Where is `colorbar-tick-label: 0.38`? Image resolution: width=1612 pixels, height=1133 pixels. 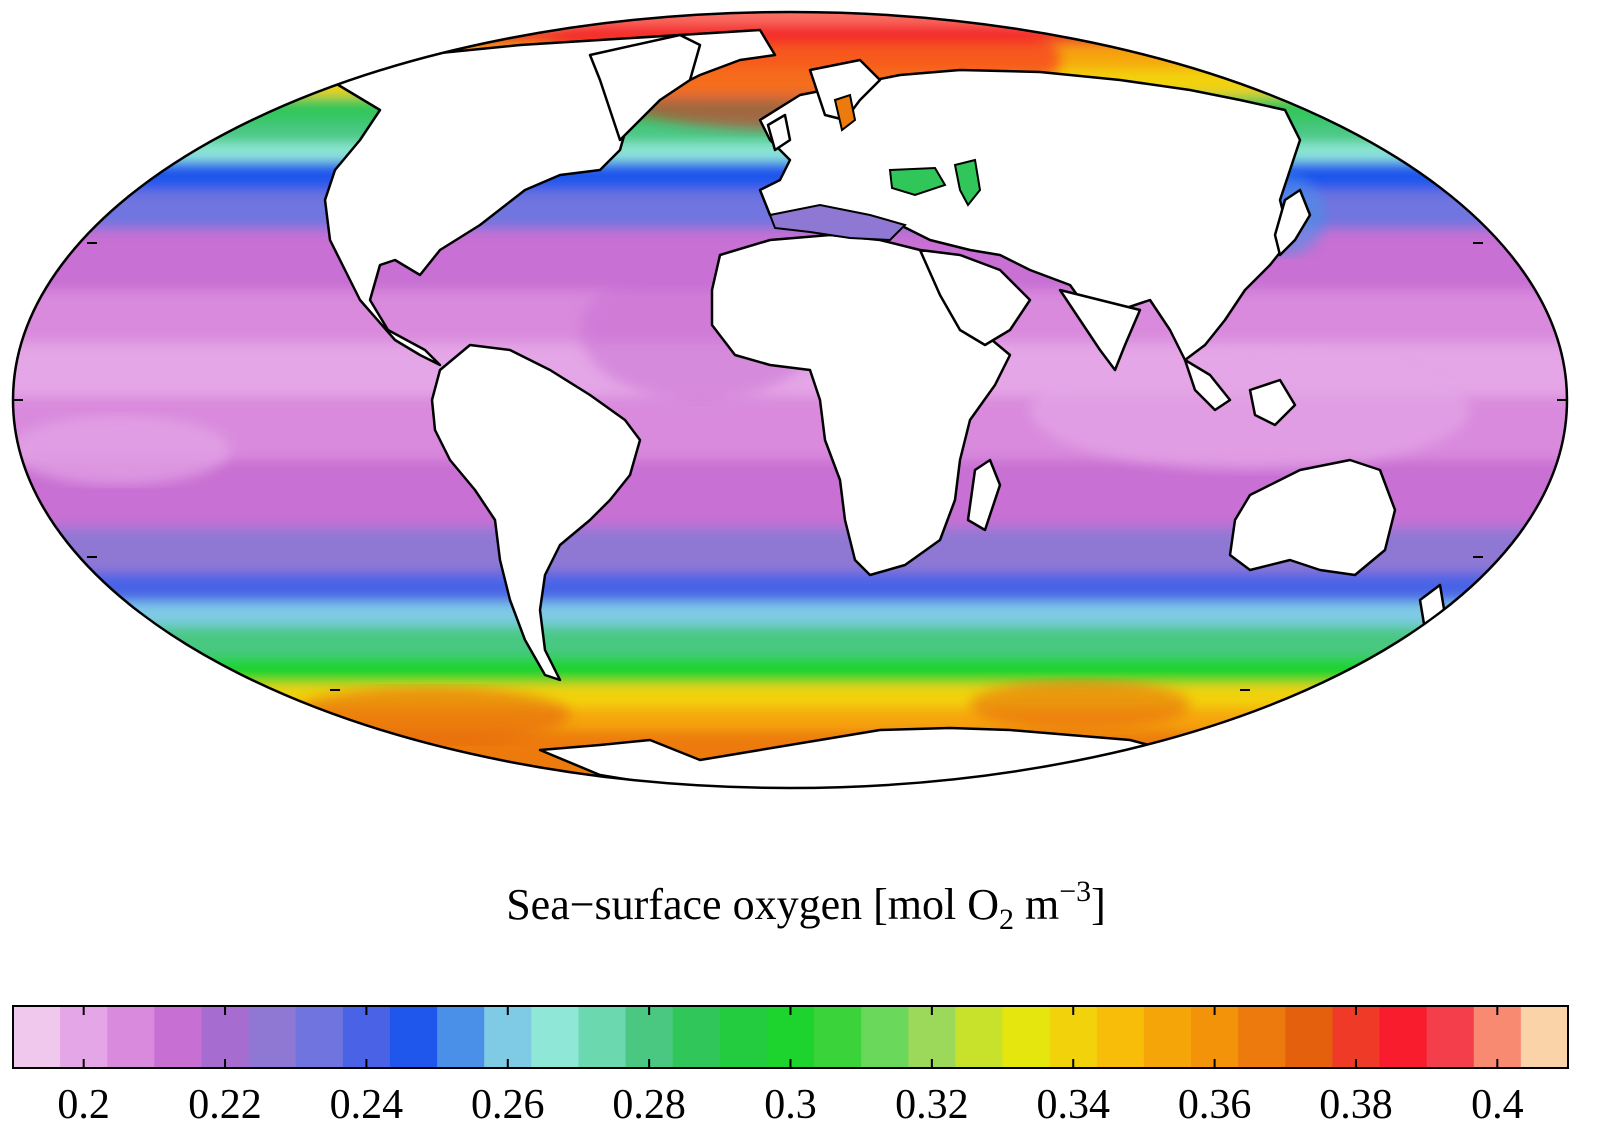 colorbar-tick-label: 0.38 is located at coordinates (1356, 1105).